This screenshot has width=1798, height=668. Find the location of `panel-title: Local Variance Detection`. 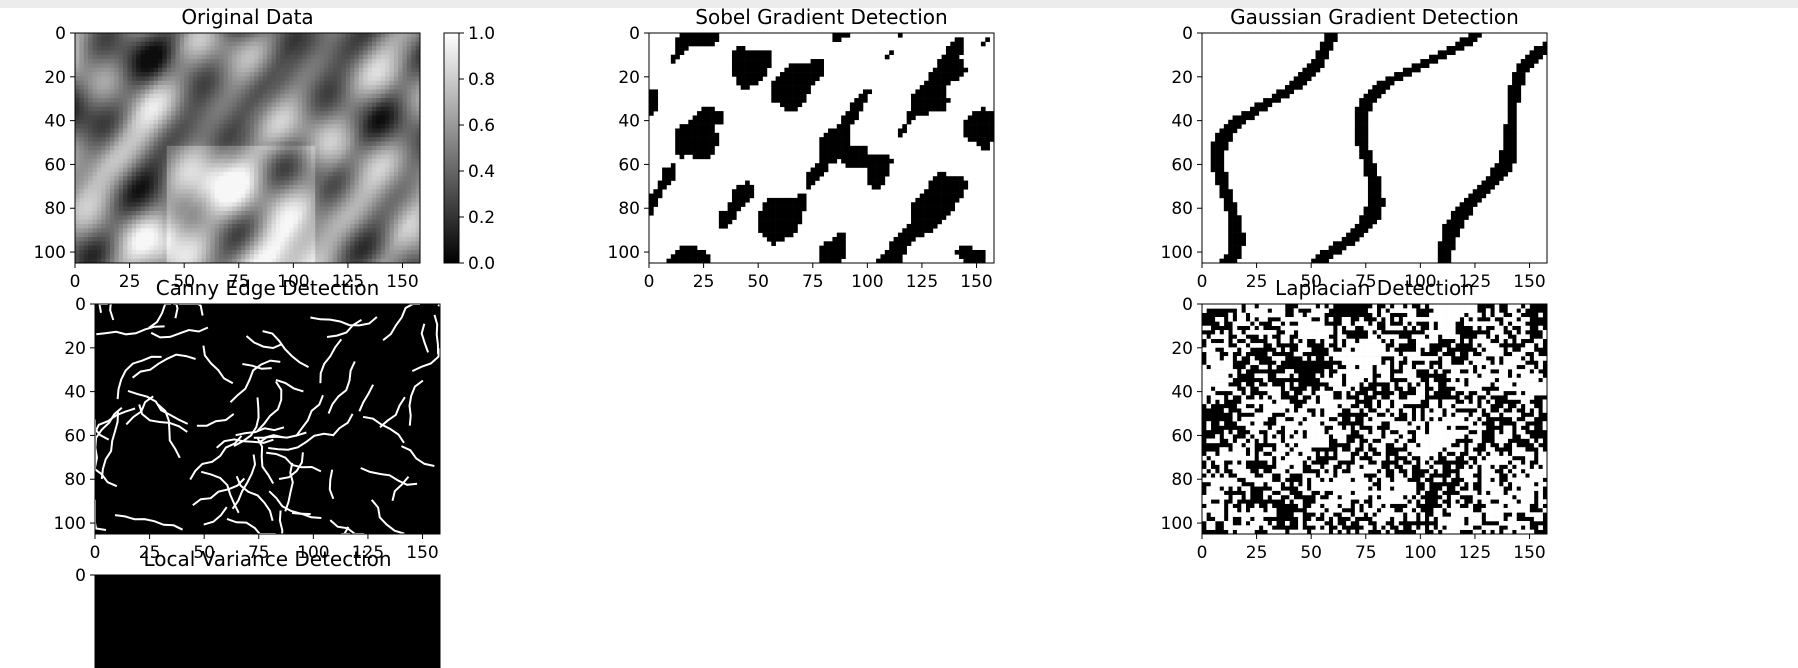

panel-title: Local Variance Detection is located at coordinates (267, 559).